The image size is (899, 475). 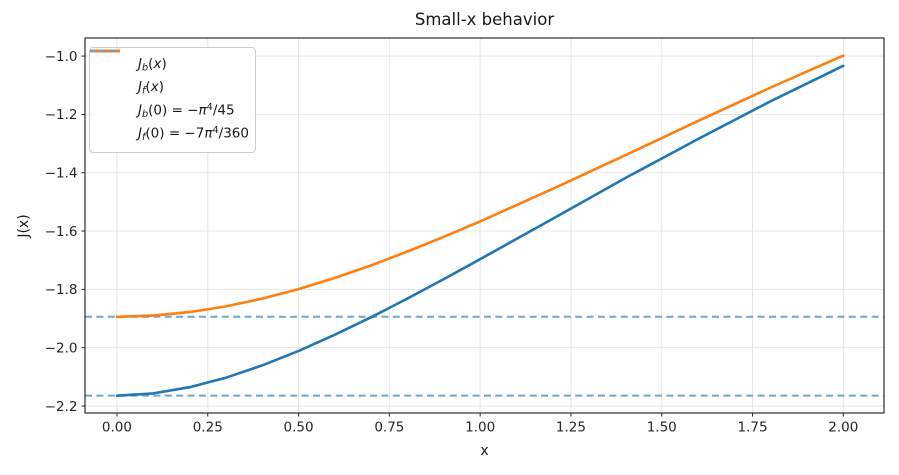 I want to click on legend-item: Jf(x), so click(x=168, y=74).